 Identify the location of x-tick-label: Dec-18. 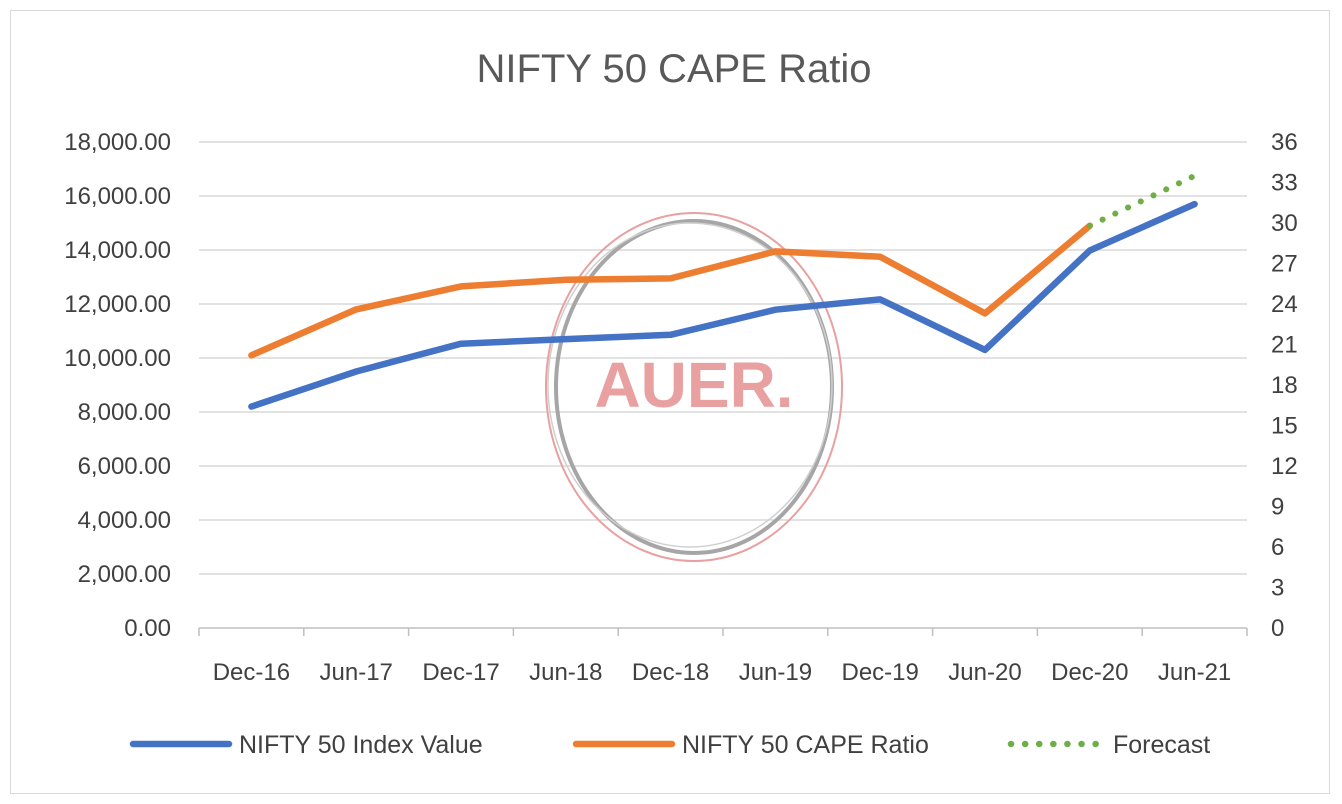
(670, 672).